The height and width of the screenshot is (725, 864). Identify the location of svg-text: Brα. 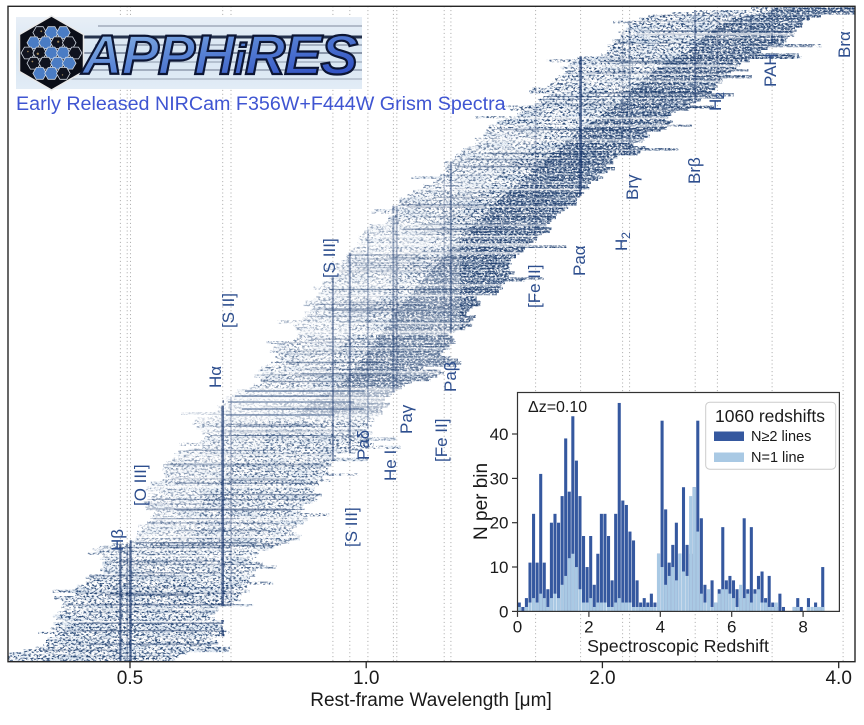
(844, 44).